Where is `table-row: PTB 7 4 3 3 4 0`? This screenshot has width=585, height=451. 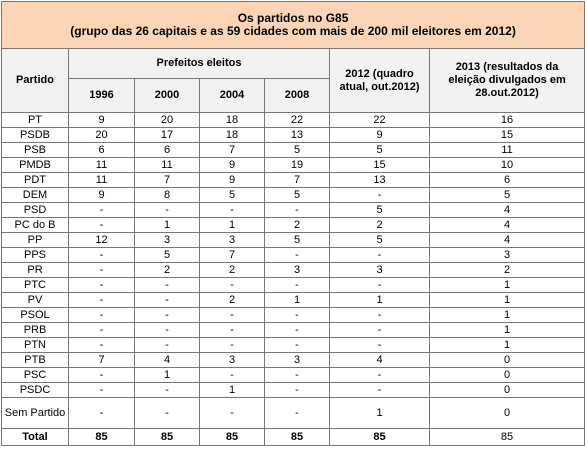 table-row: PTB 7 4 3 3 4 0 is located at coordinates (293, 360).